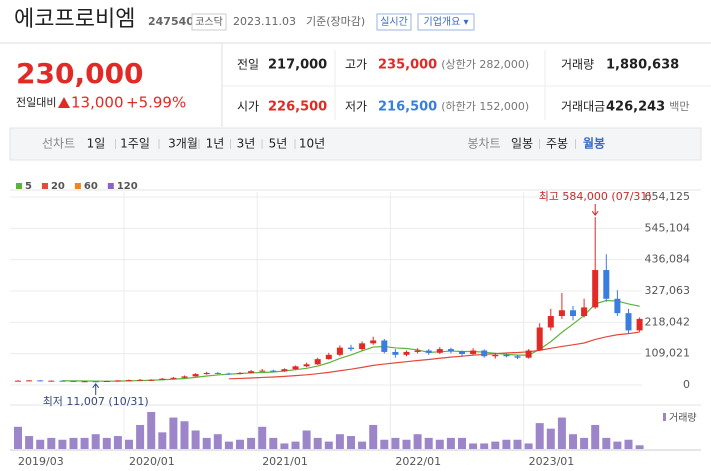 Image resolution: width=711 pixels, height=471 pixels. What do you see at coordinates (356, 65) in the screenshot?
I see `quote-label: 고가` at bounding box center [356, 65].